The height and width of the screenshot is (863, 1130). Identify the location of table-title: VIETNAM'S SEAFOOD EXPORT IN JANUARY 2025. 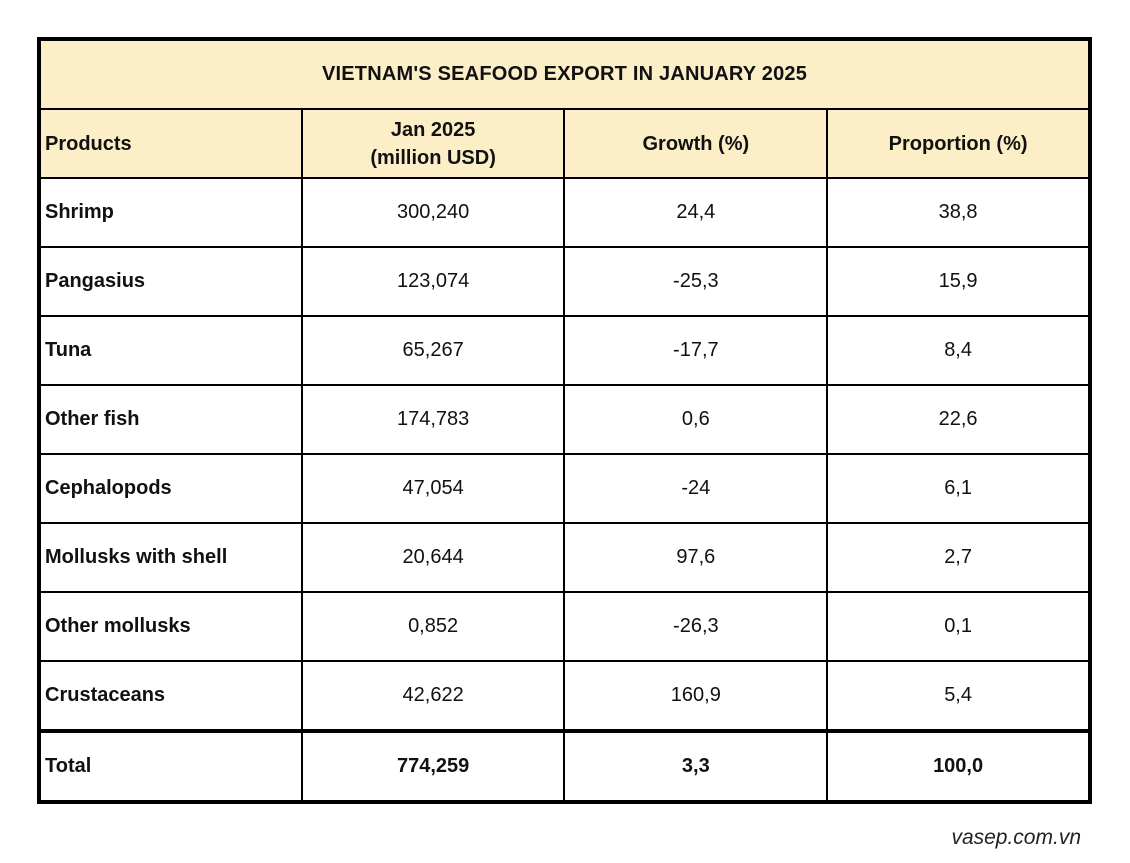
(564, 74).